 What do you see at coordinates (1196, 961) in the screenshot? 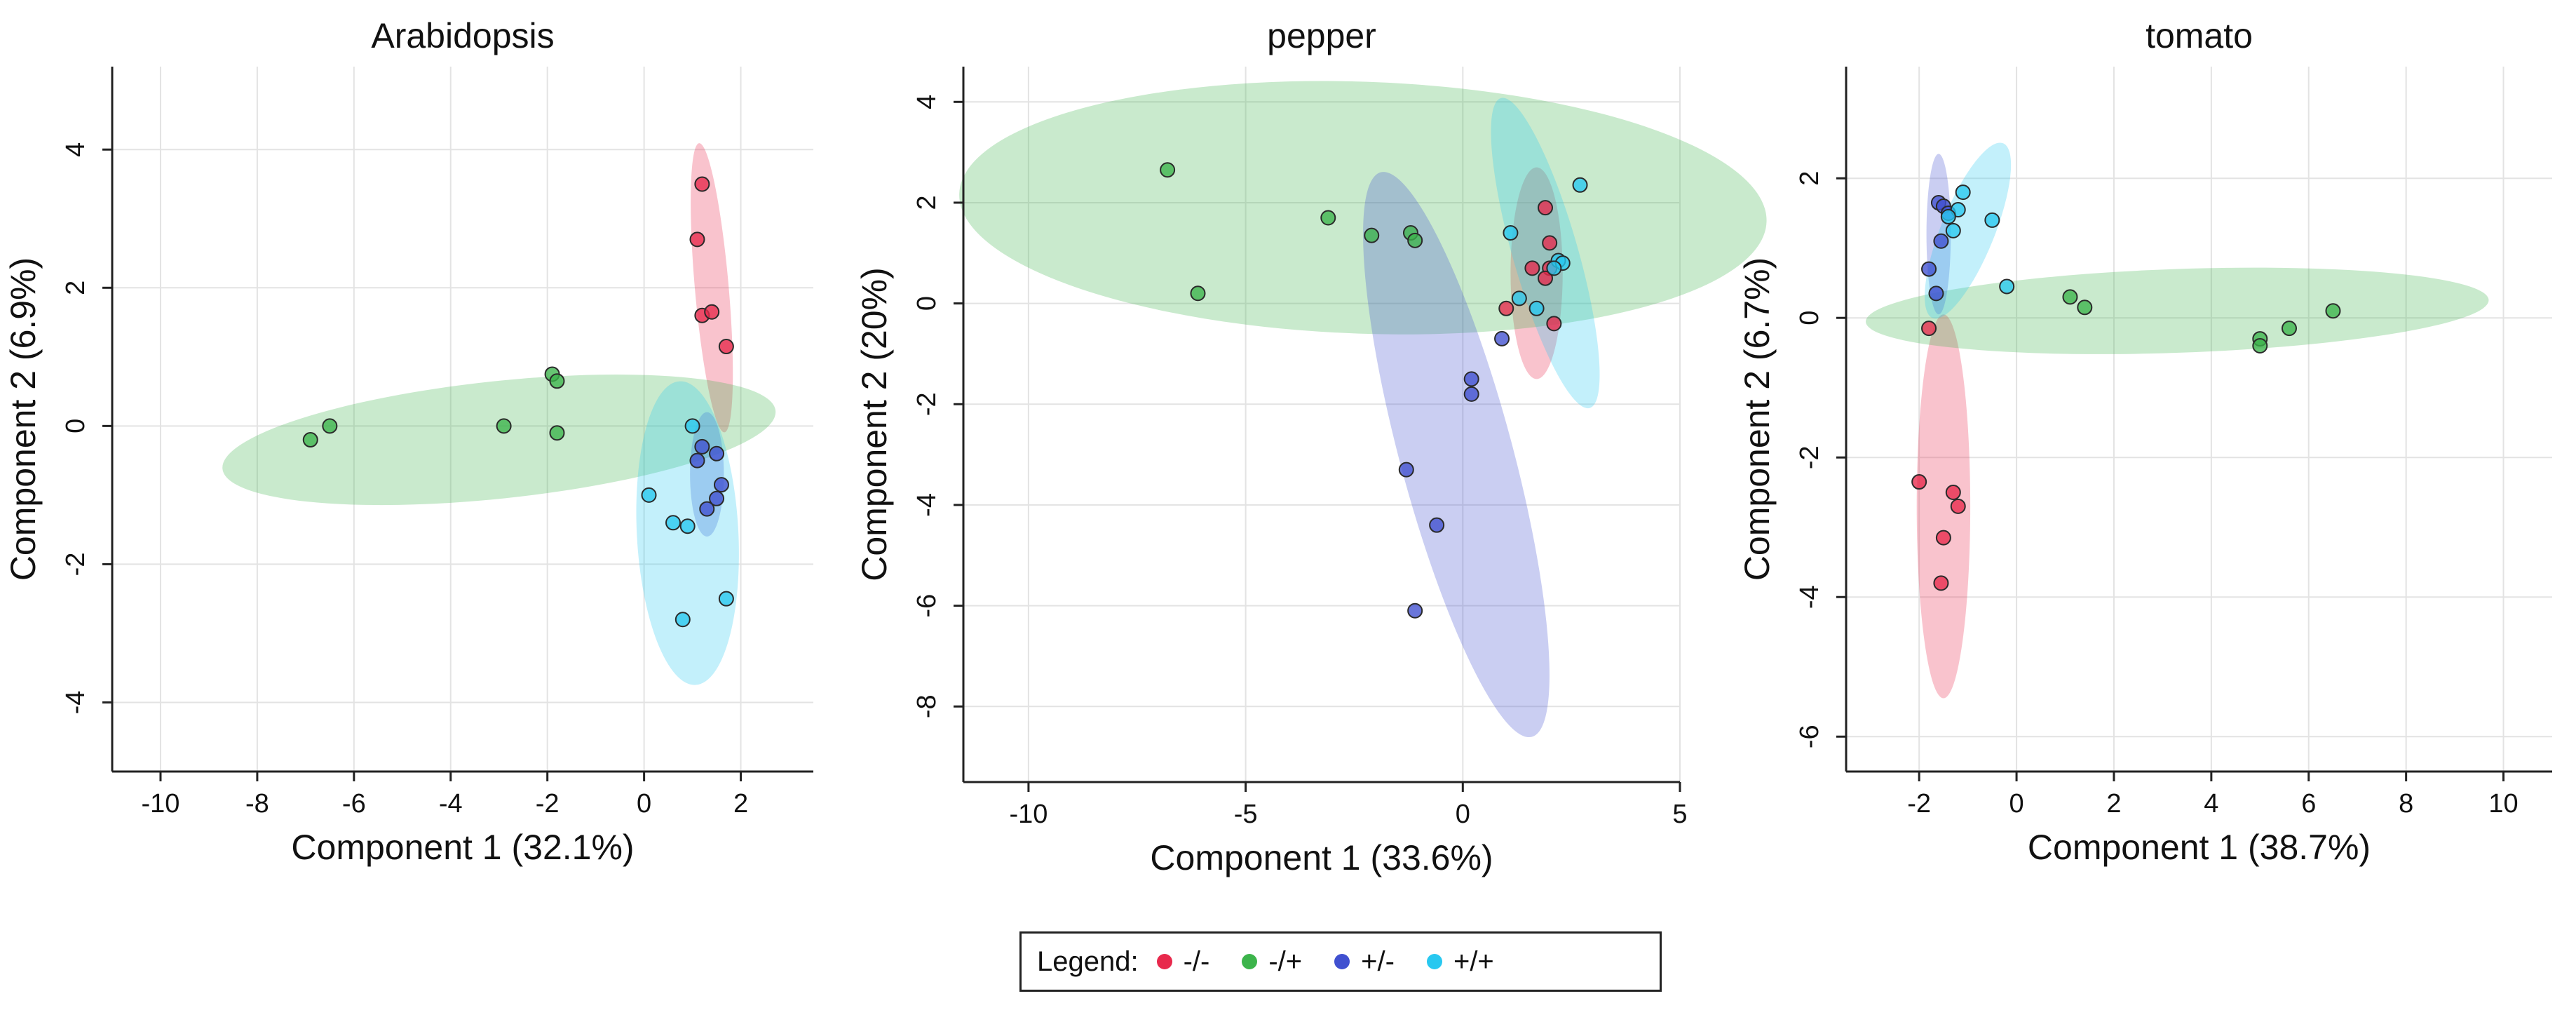
I see `legend-label: -/-` at bounding box center [1196, 961].